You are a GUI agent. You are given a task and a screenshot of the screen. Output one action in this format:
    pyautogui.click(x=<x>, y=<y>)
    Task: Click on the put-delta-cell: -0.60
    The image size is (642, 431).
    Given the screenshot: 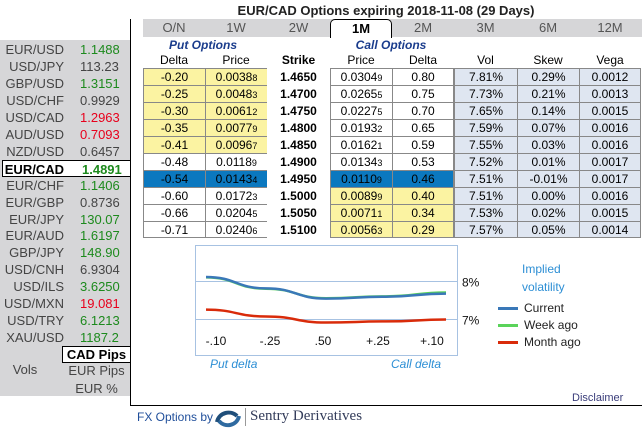 What is the action you would take?
    pyautogui.click(x=174, y=195)
    